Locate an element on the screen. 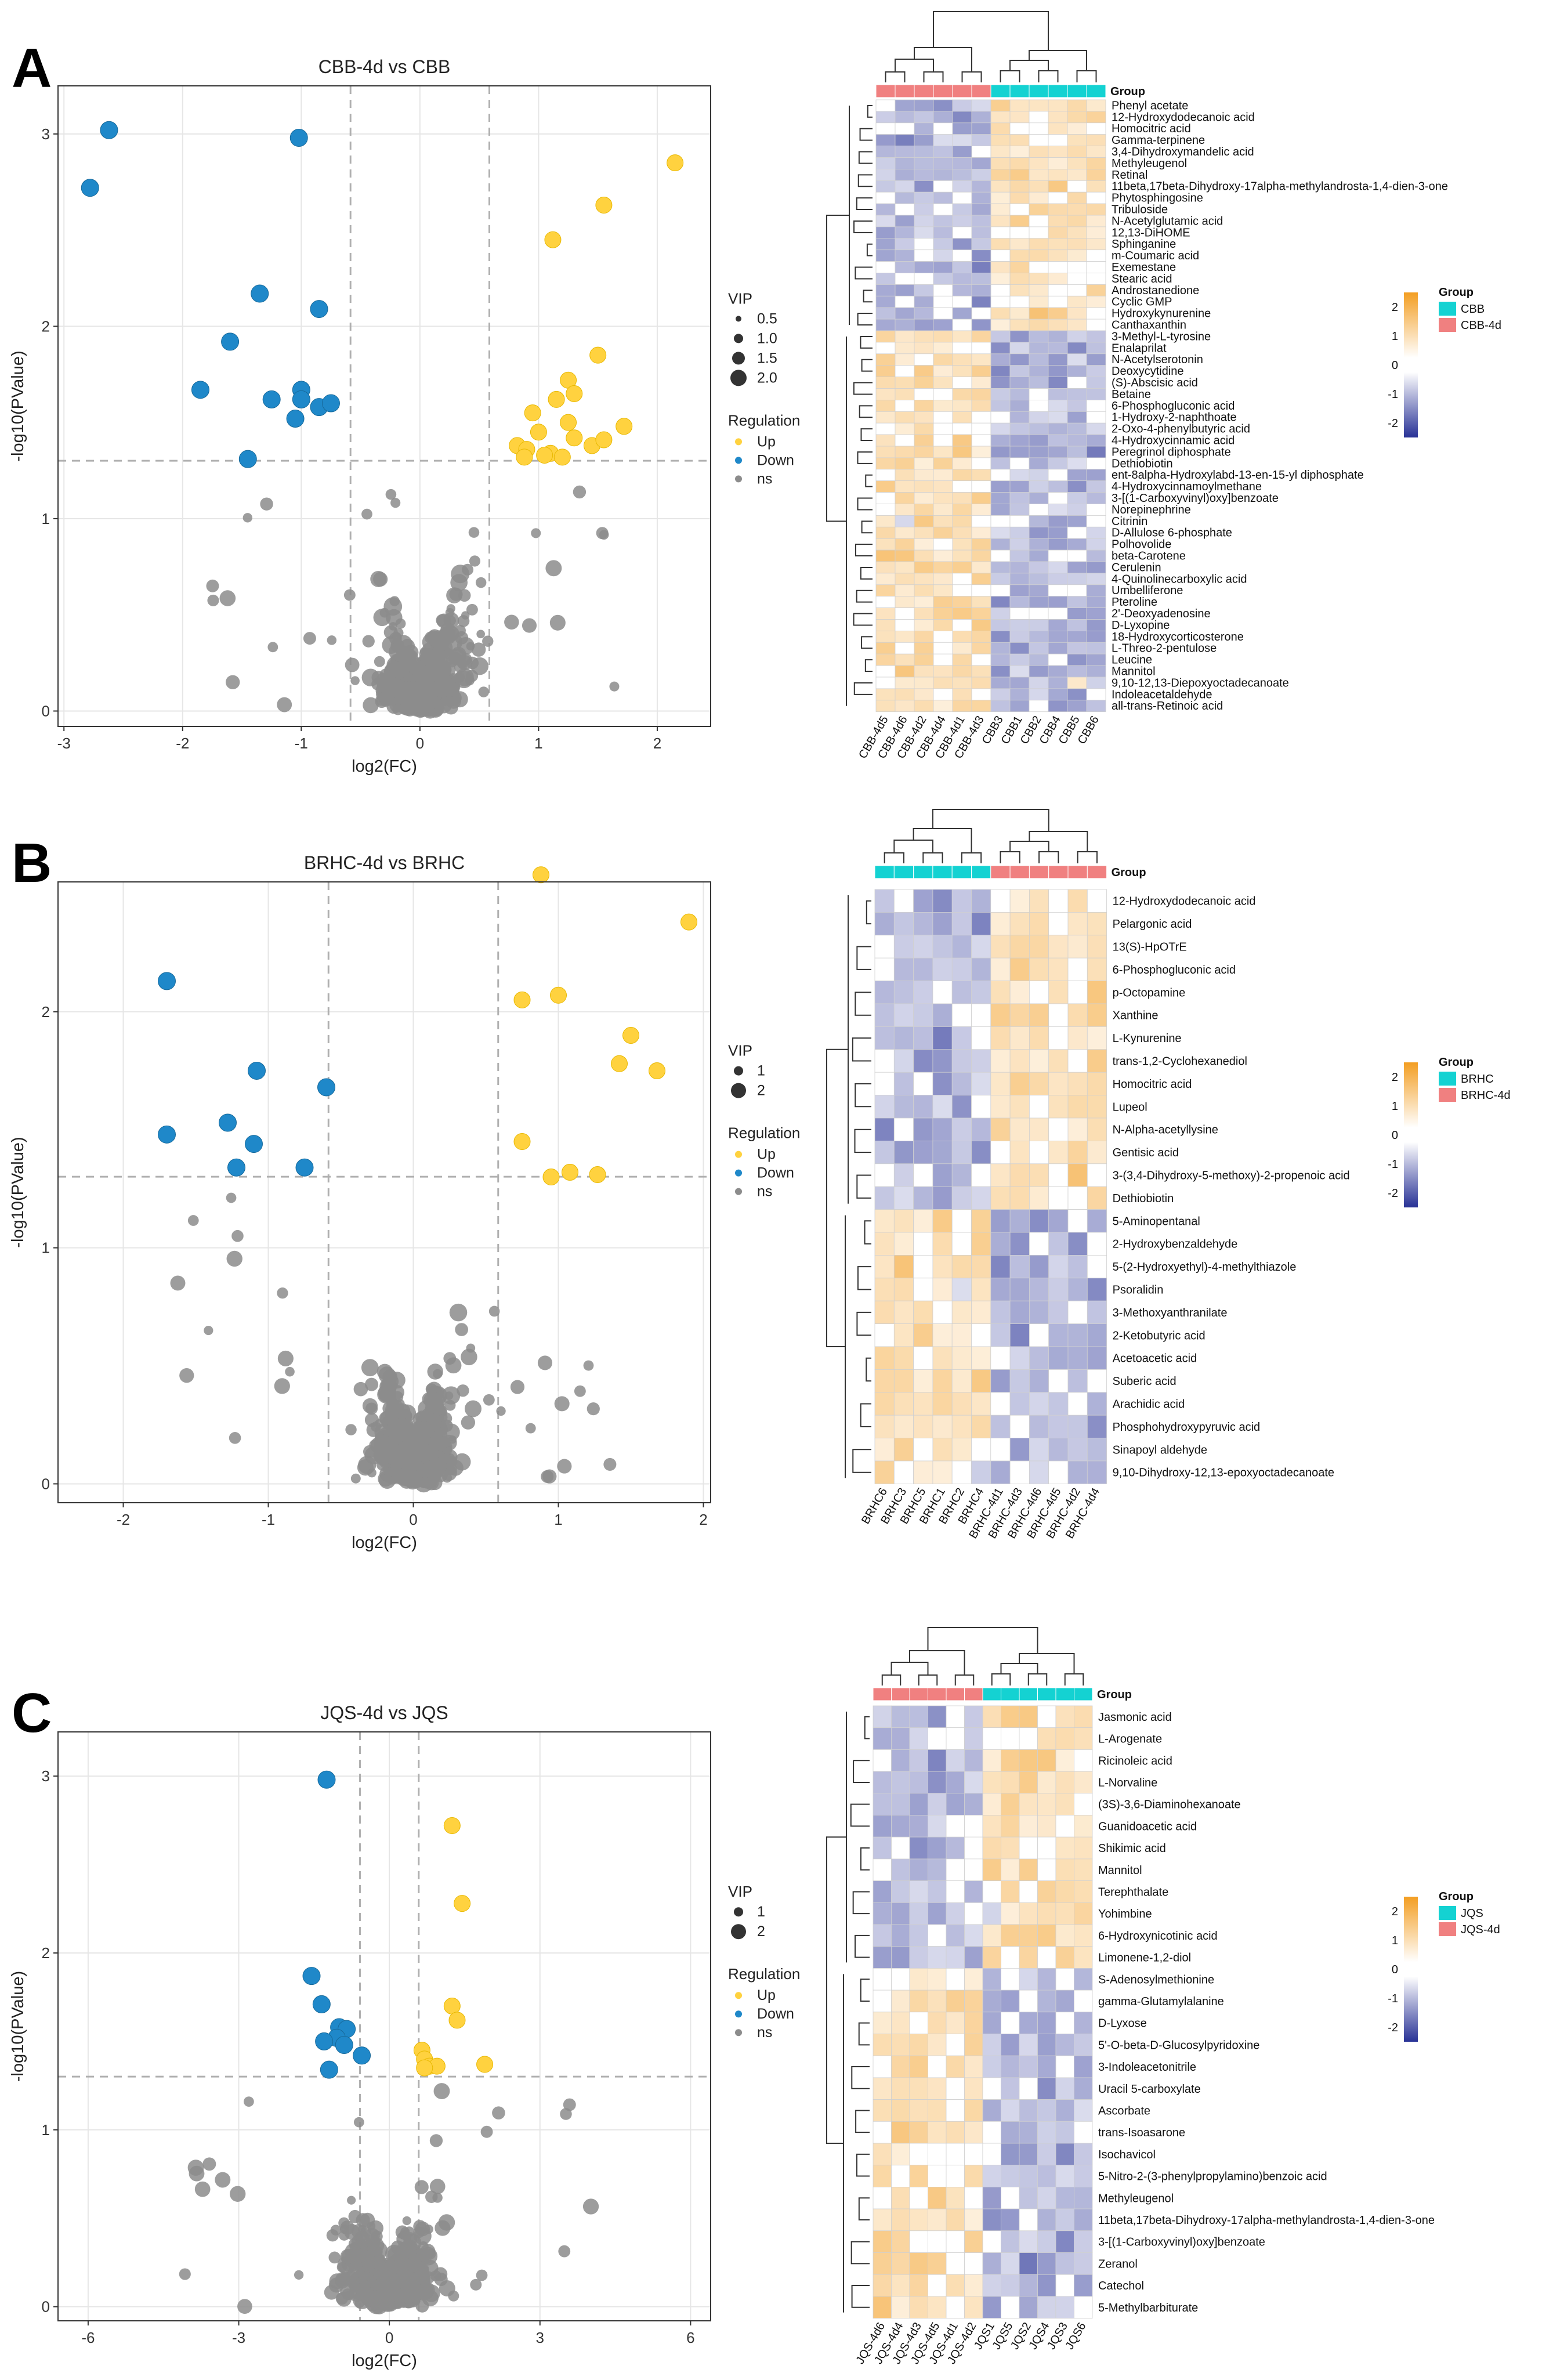  y-tick-label: 0 is located at coordinates (46, 711).